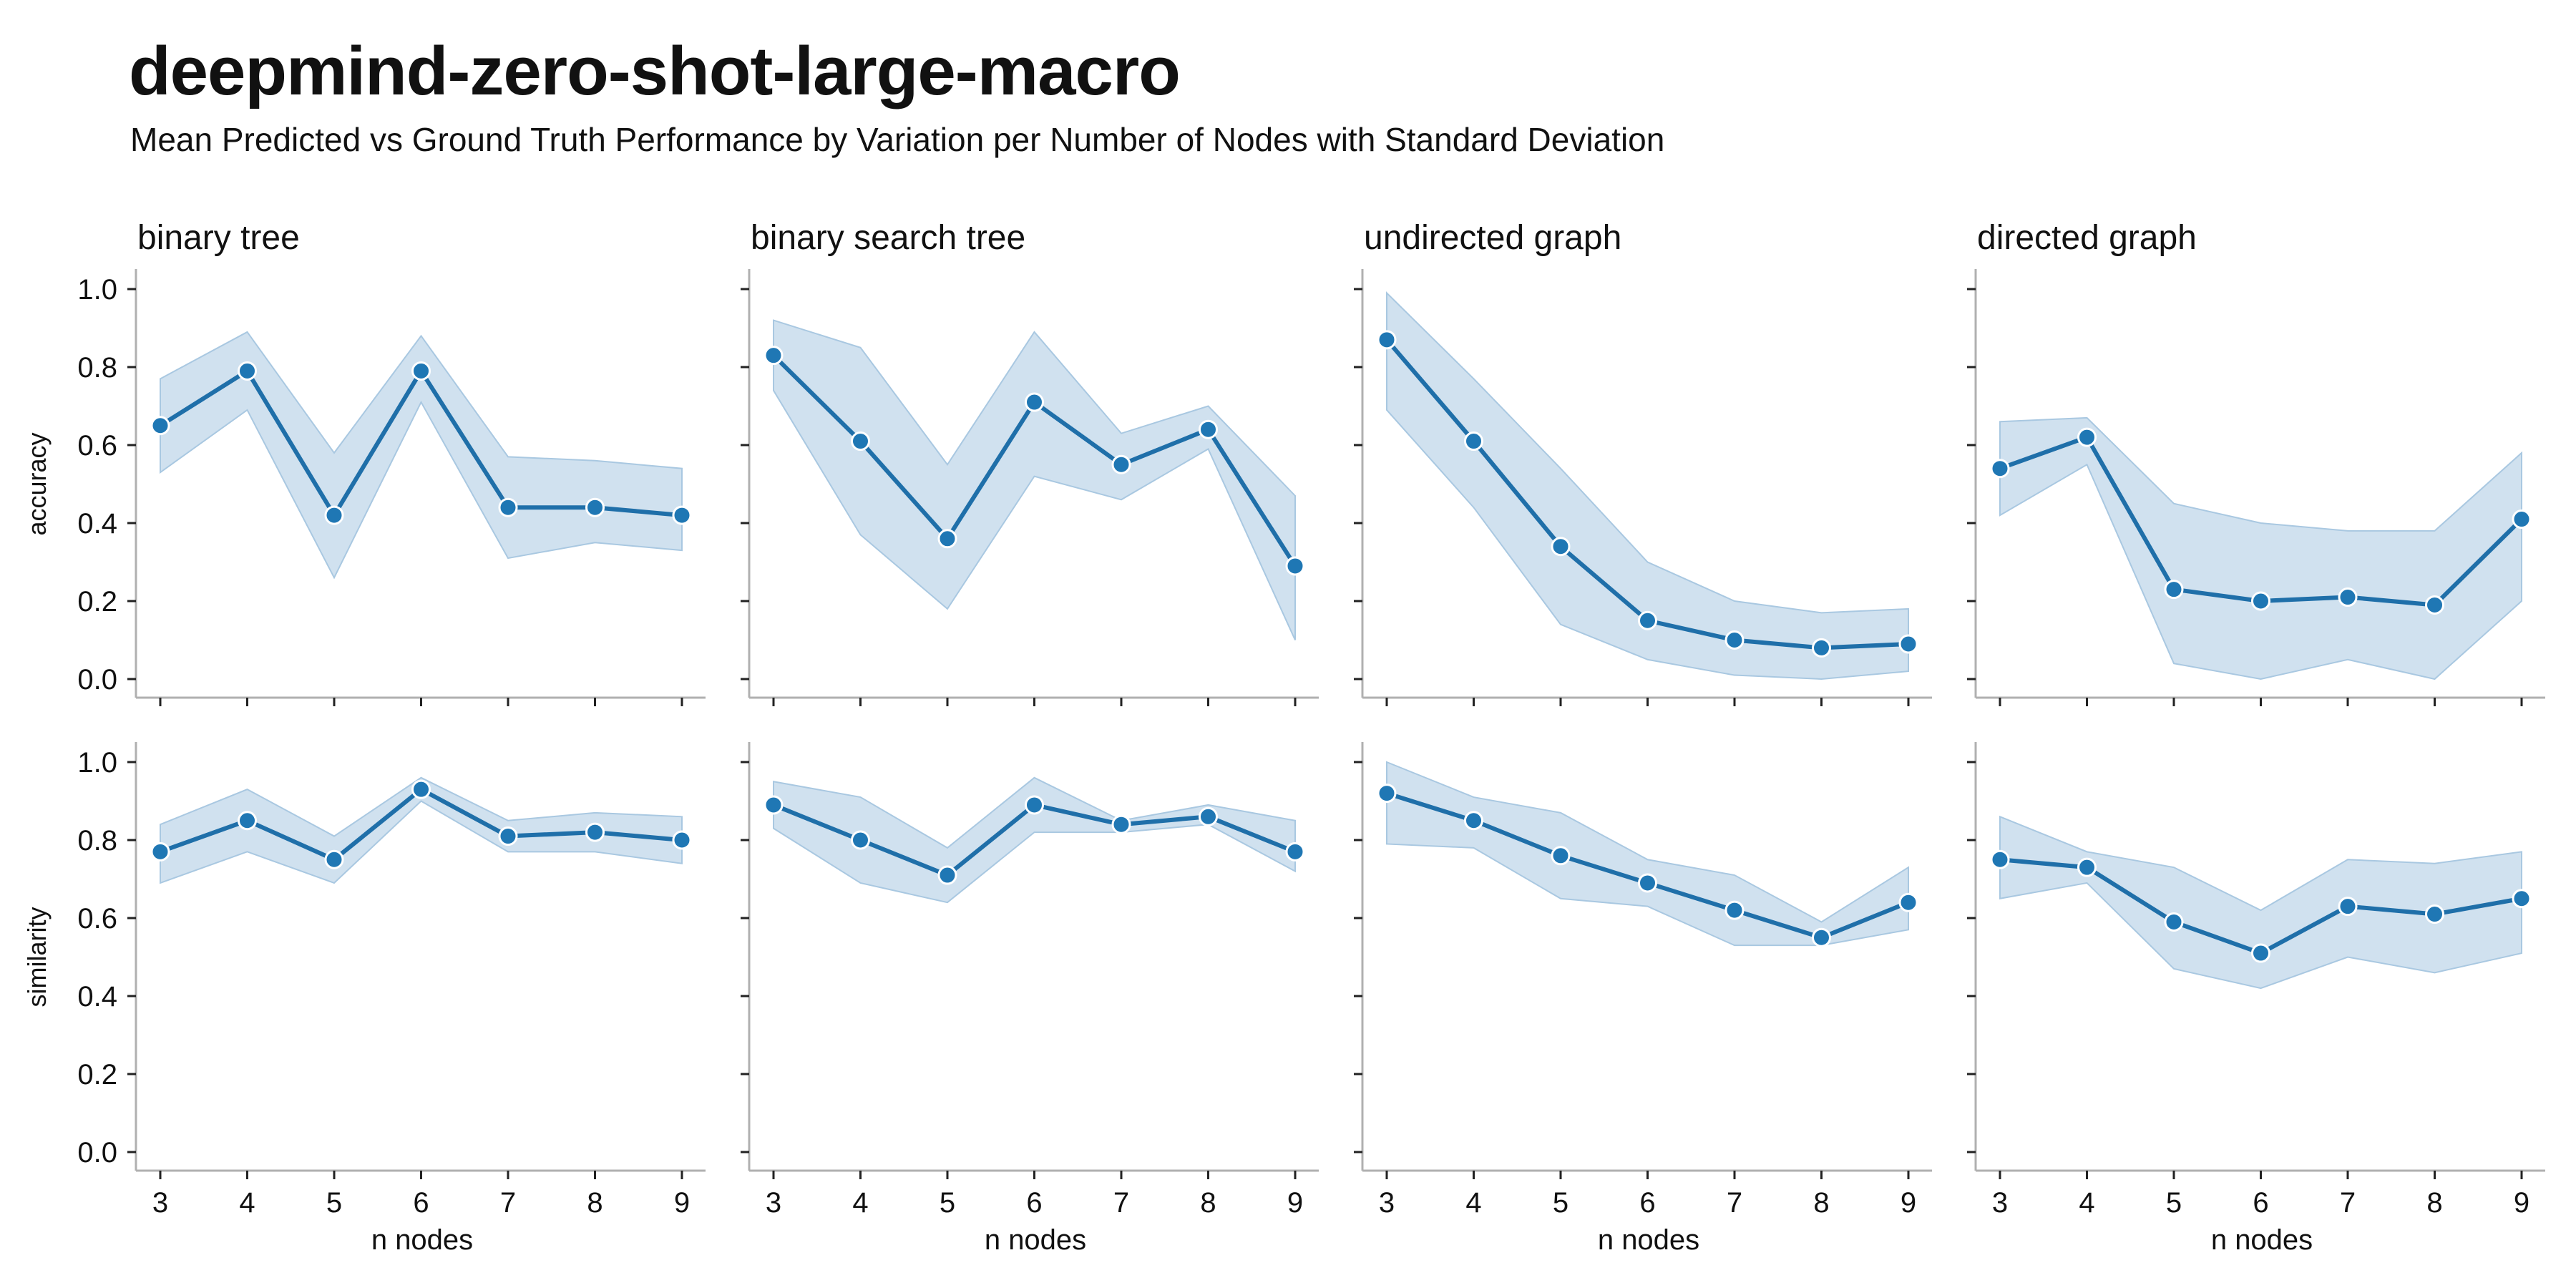  I want to click on y-tick-label: 0.8, so click(97, 368).